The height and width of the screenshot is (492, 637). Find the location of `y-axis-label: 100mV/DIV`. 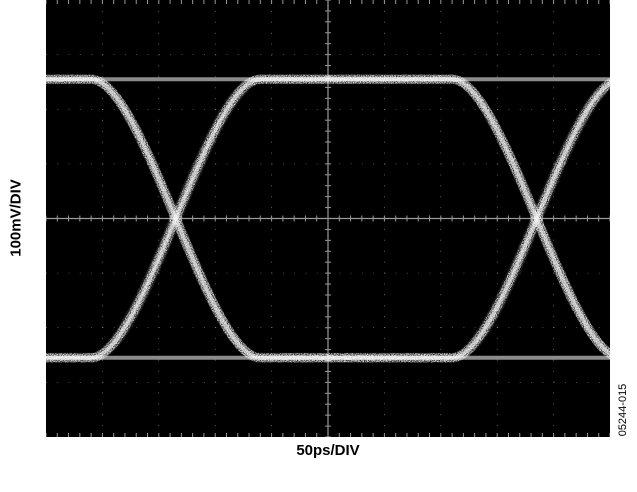

y-axis-label: 100mV/DIV is located at coordinates (16, 218).